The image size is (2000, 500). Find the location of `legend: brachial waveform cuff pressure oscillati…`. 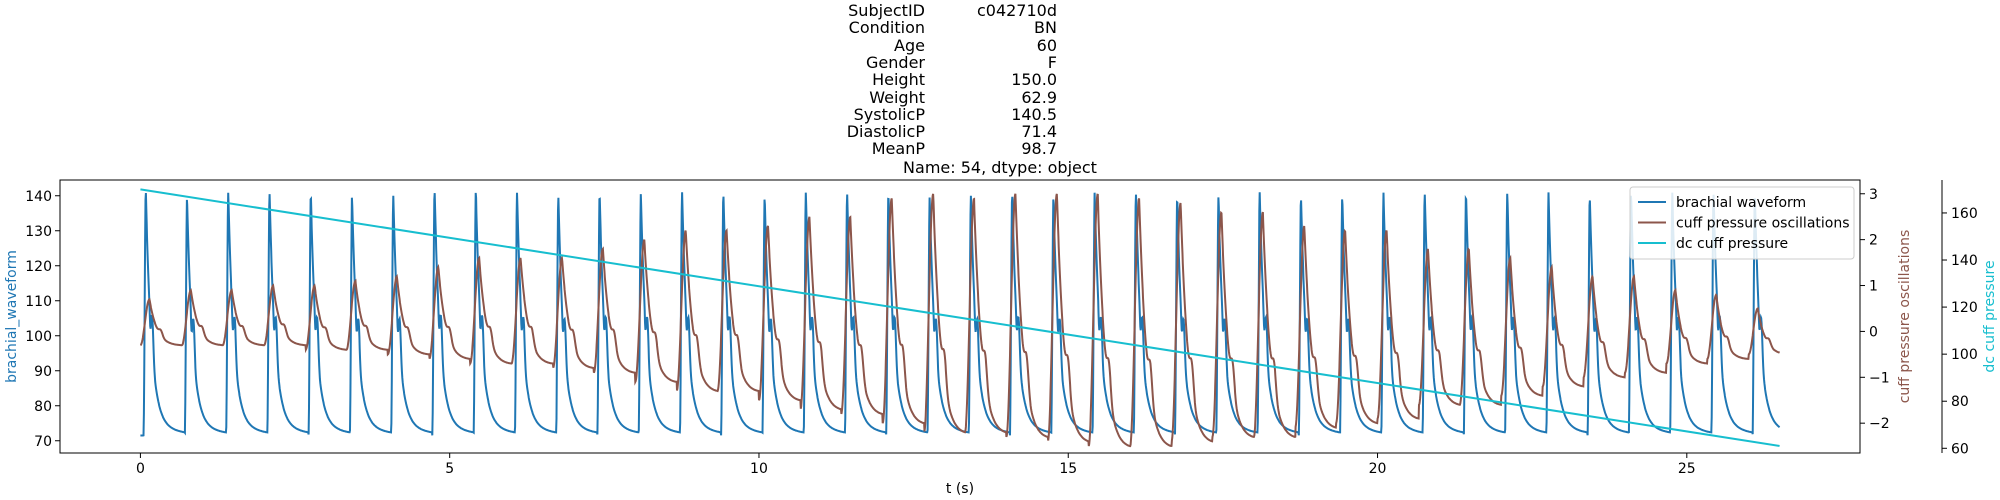

legend: brachial waveform cuff pressure oscillati… is located at coordinates (1742, 223).